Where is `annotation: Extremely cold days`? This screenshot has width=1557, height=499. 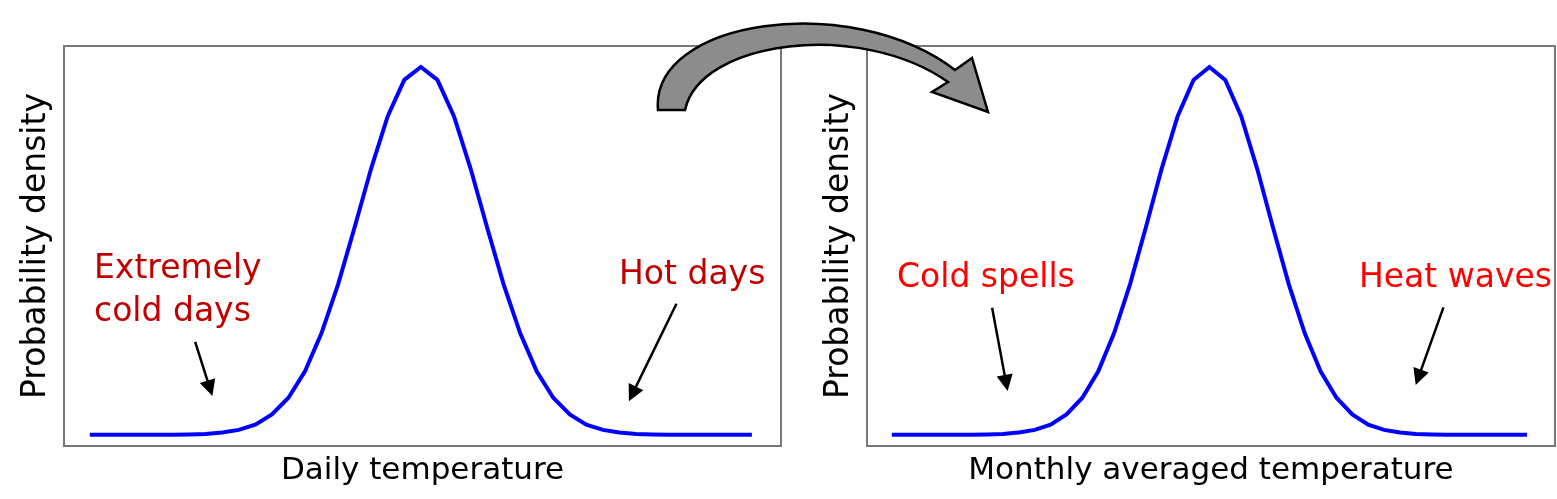
annotation: Extremely cold days is located at coordinates (178, 288).